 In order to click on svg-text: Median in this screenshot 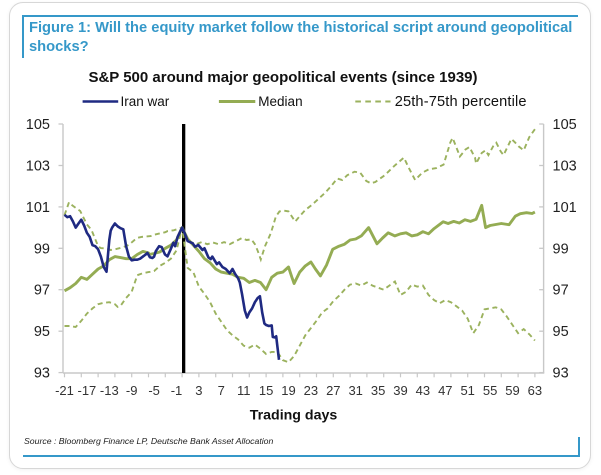, I will do `click(280, 101)`.